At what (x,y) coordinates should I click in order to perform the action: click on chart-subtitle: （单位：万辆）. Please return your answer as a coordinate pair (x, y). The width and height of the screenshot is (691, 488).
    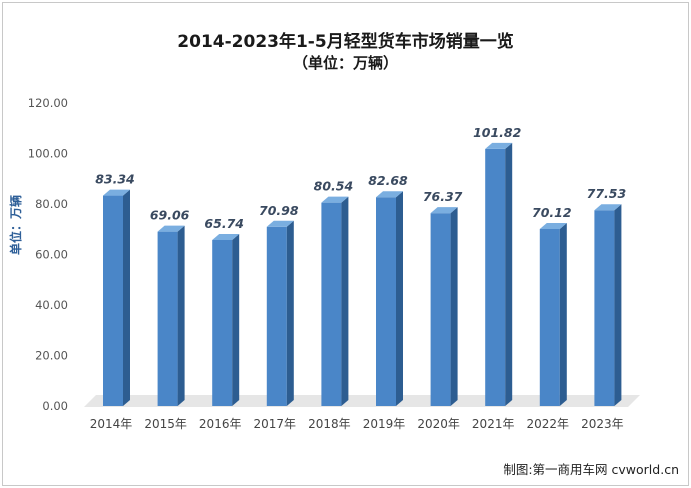
    Looking at the image, I should click on (345, 63).